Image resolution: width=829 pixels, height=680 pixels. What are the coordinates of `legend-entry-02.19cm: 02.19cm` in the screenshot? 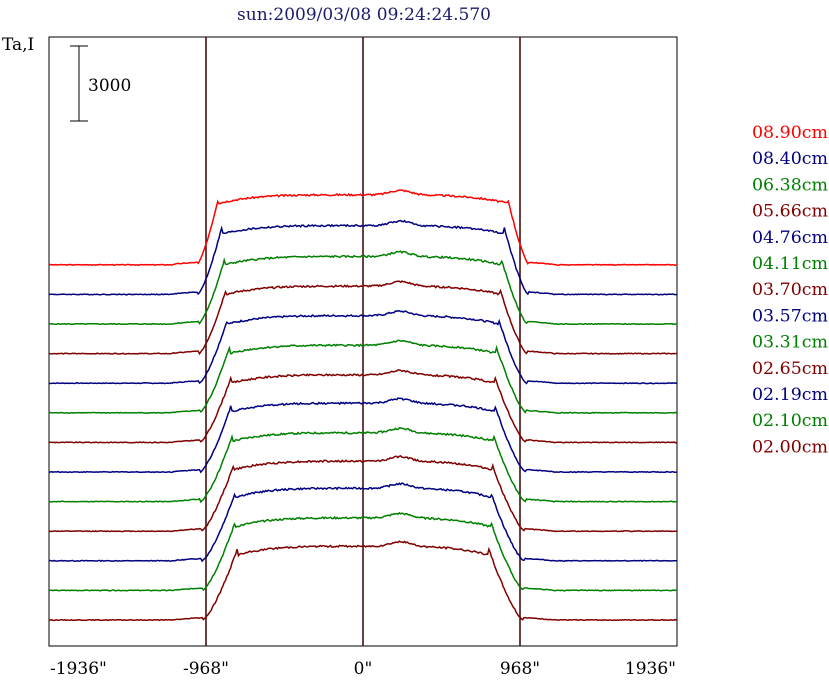 It's located at (790, 395).